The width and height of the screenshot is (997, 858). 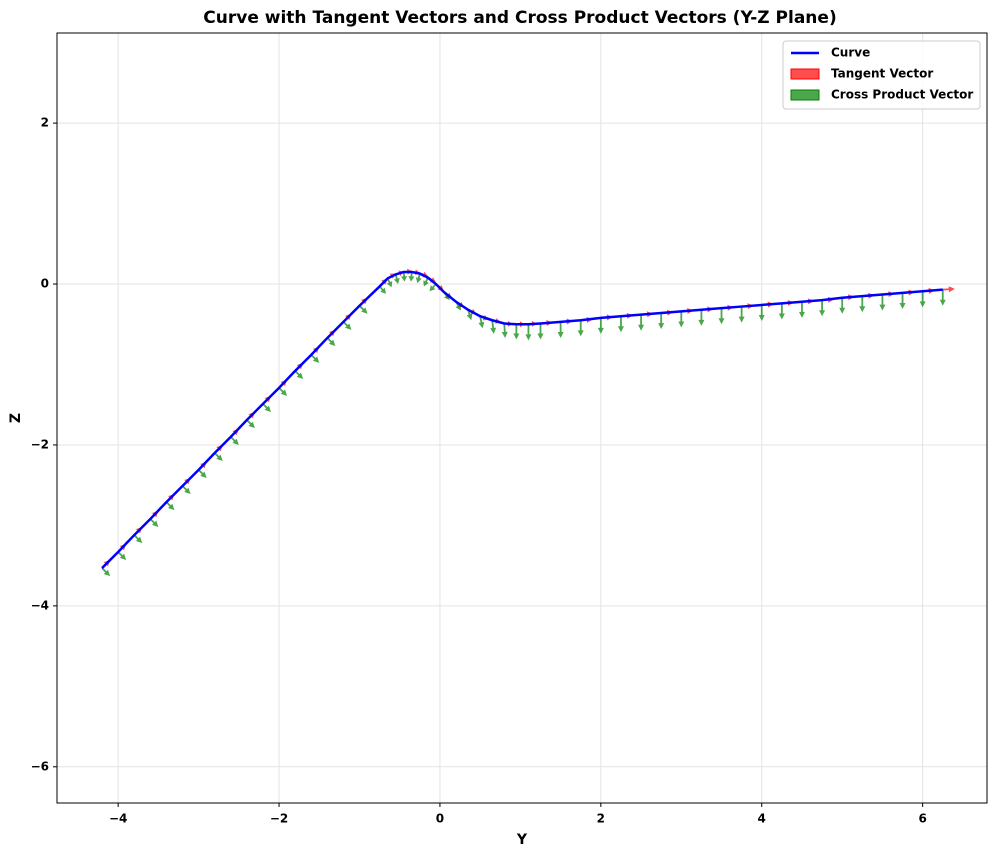 I want to click on x-tick-label: 6, so click(x=922, y=819).